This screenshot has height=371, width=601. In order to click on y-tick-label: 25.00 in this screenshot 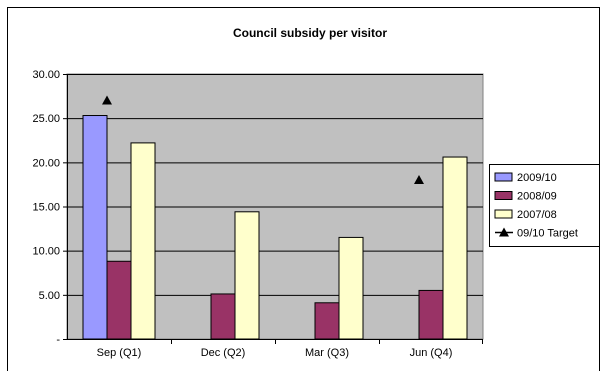, I will do `click(46, 119)`.